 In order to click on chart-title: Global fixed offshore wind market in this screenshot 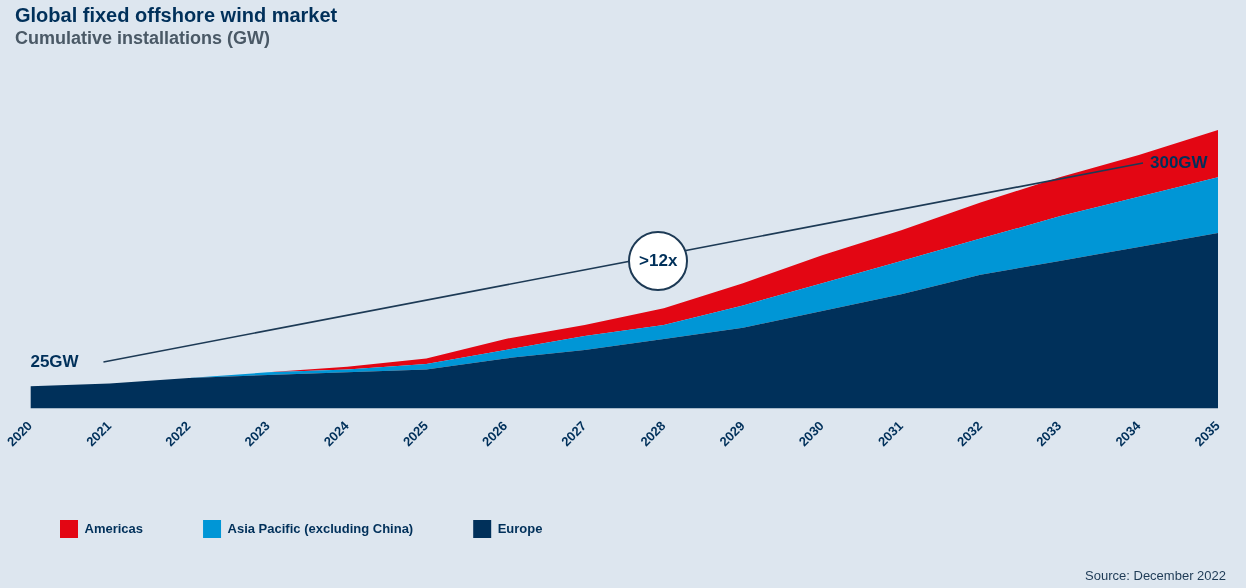, I will do `click(176, 15)`.